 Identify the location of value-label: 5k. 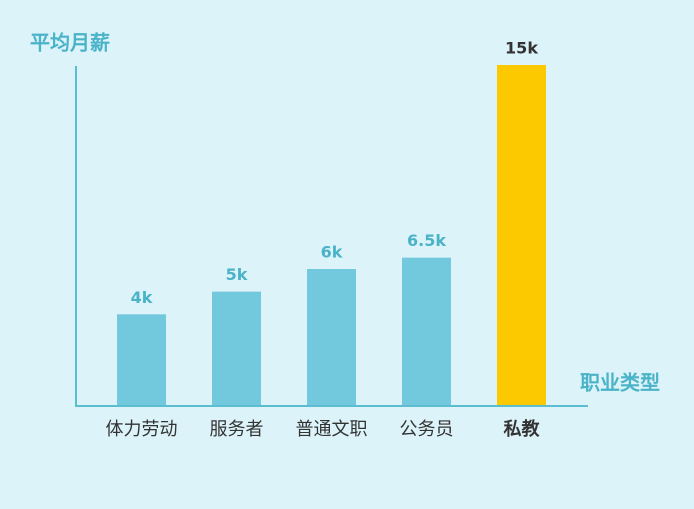
(237, 274).